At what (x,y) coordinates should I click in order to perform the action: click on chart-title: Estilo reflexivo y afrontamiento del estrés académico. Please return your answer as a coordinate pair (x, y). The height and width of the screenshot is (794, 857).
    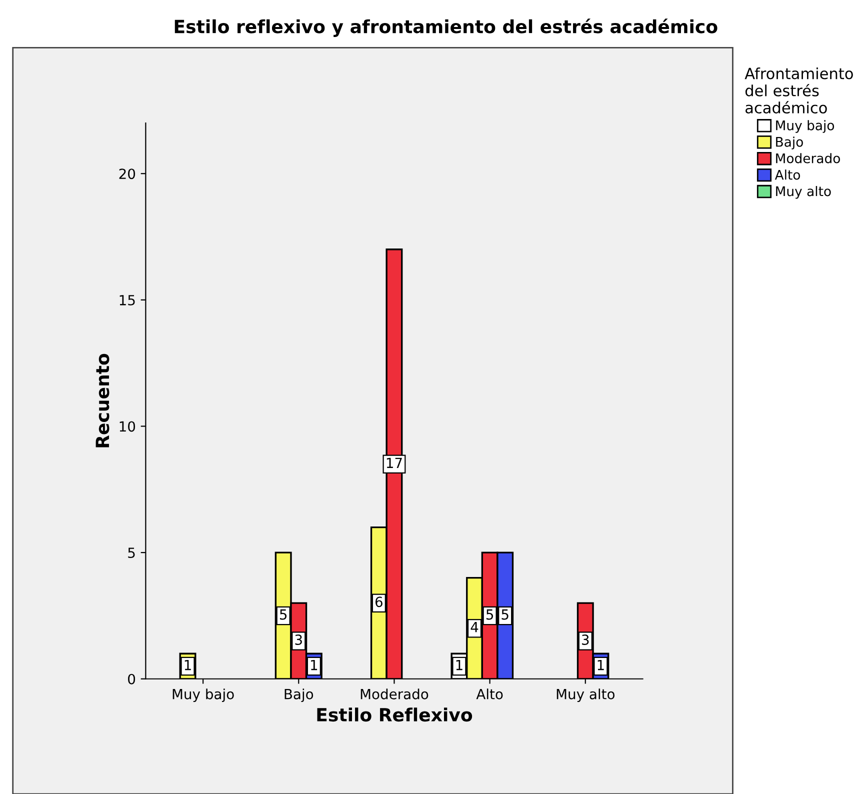
    Looking at the image, I should click on (446, 27).